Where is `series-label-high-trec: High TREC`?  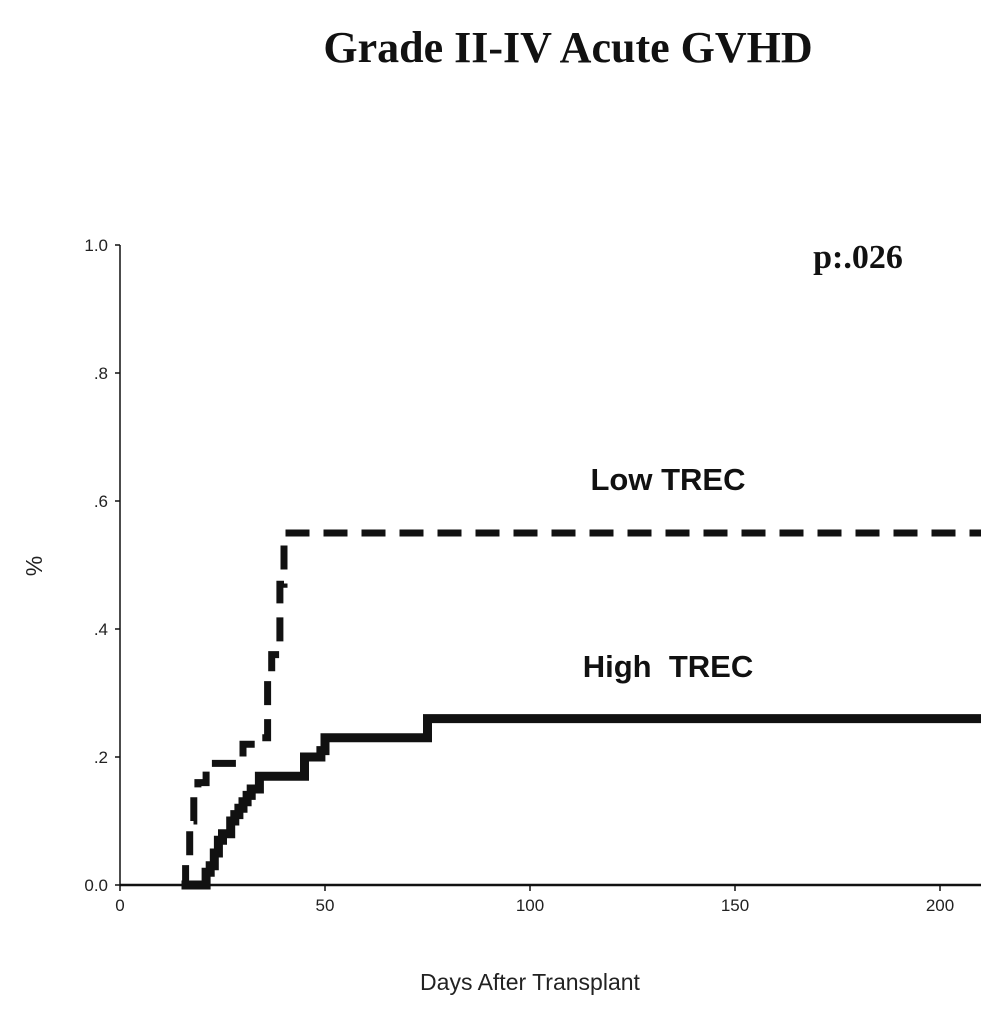
series-label-high-trec: High TREC is located at coordinates (668, 666).